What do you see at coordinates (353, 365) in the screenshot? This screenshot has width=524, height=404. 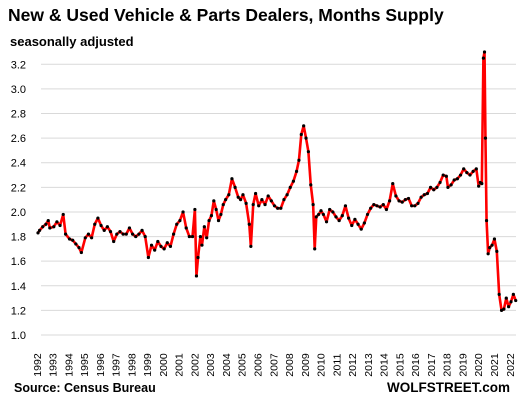 I see `x-tick-label: 2012` at bounding box center [353, 365].